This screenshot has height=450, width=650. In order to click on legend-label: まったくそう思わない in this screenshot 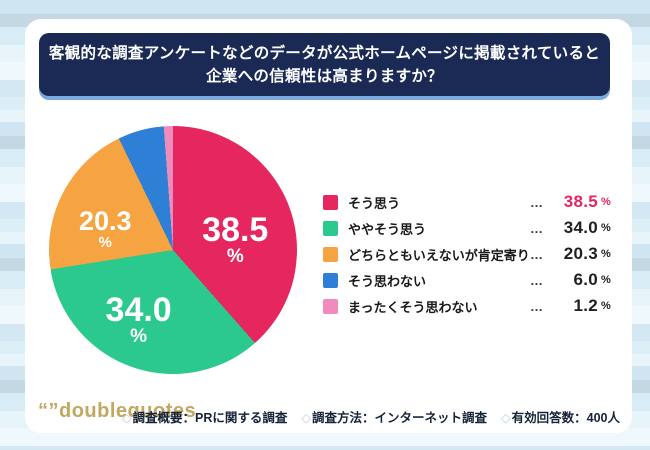, I will do `click(413, 307)`.